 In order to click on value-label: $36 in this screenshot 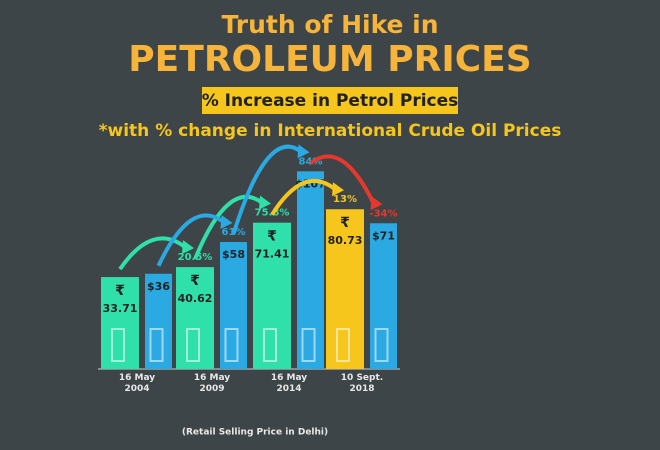, I will do `click(158, 286)`.